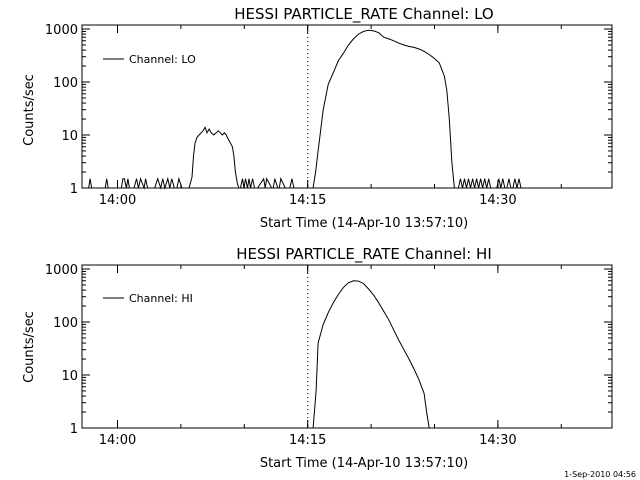  I want to click on footer-timestamp: 1-Sep-2010 04:56, so click(600, 474).